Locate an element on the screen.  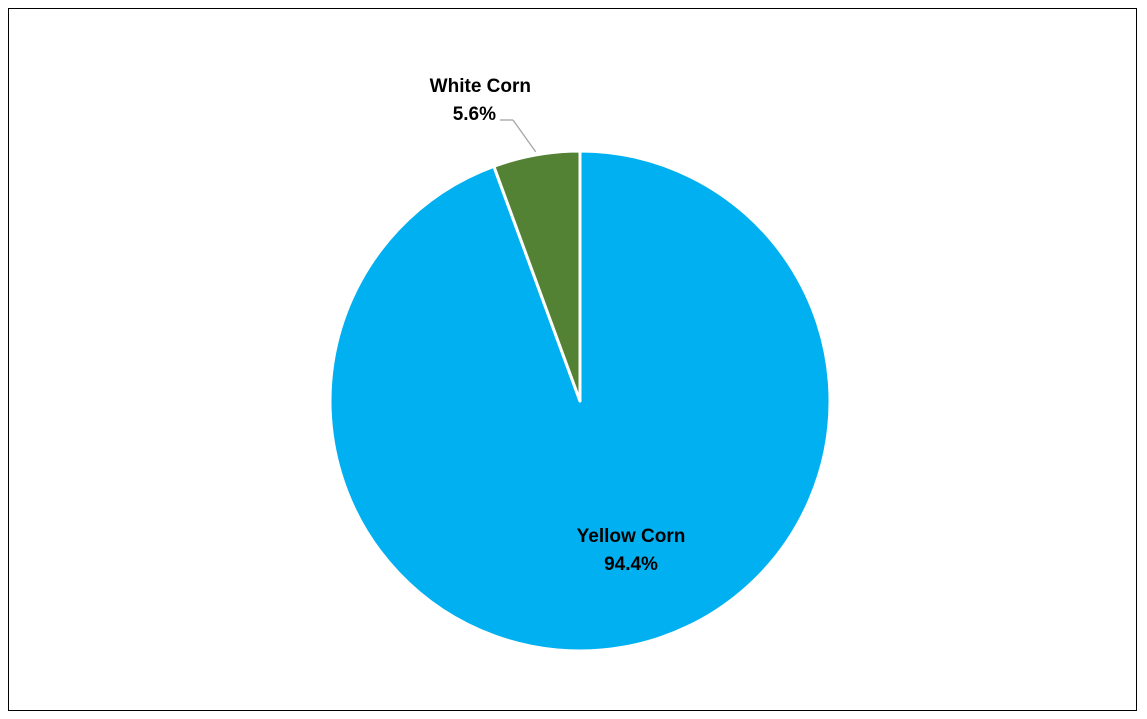
pie-slice-white-corn is located at coordinates (537, 276).